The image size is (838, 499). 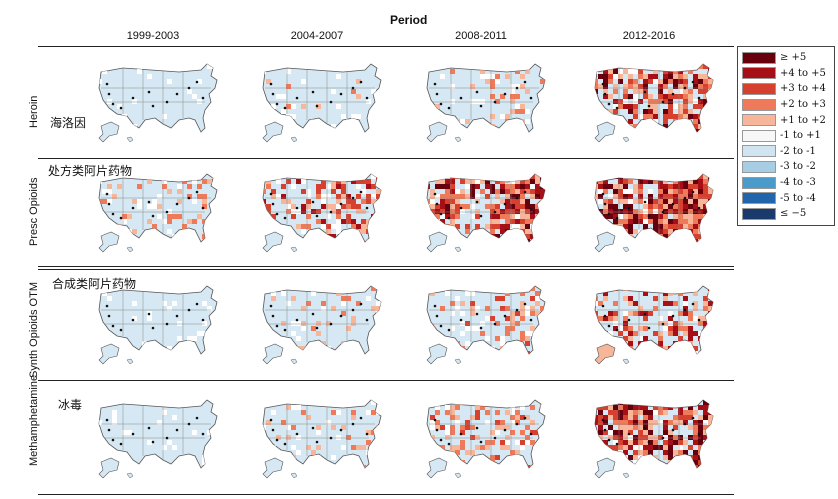 What do you see at coordinates (786, 105) in the screenshot?
I see `legend-item: +2 to +3` at bounding box center [786, 105].